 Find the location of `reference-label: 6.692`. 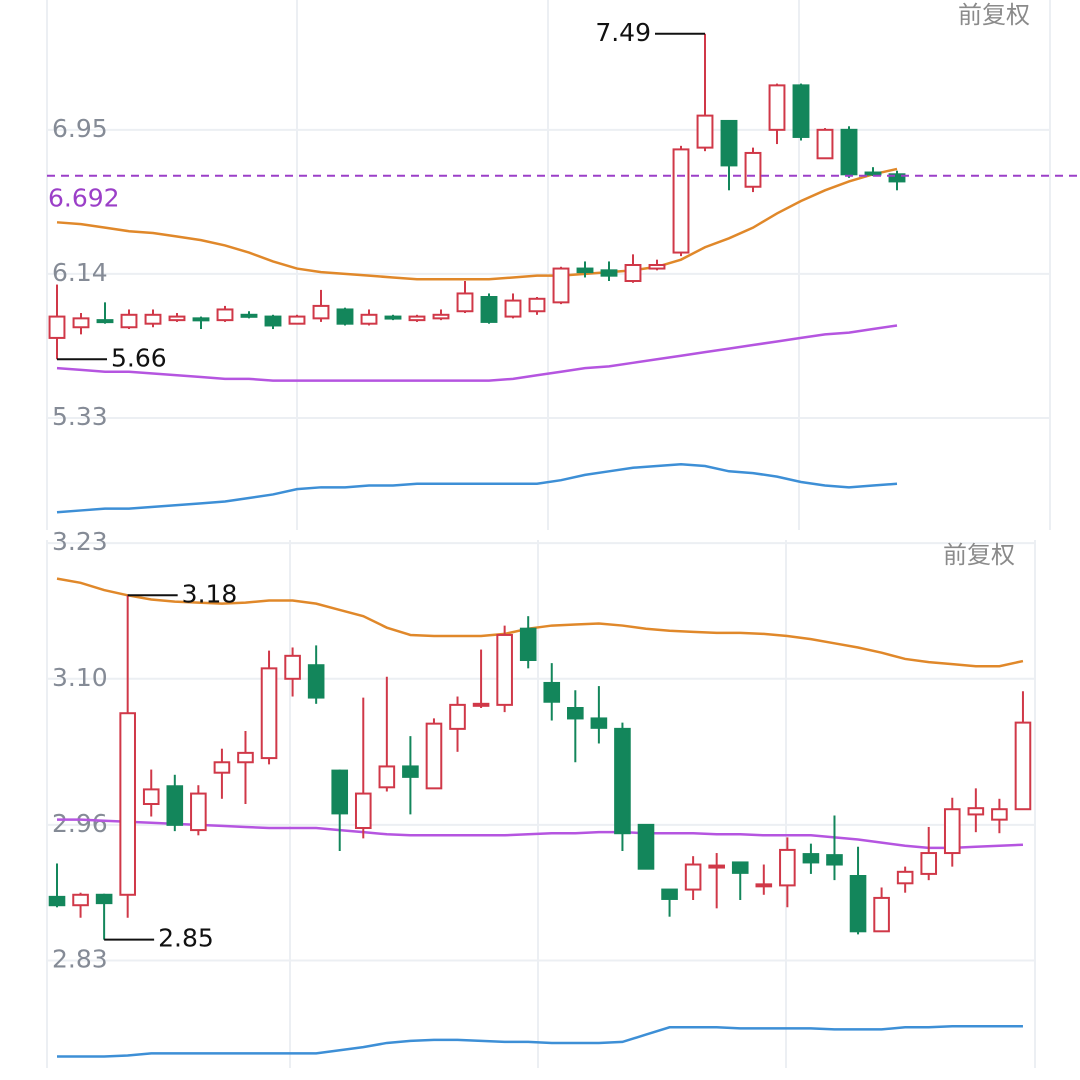

reference-label: 6.692 is located at coordinates (84, 198).